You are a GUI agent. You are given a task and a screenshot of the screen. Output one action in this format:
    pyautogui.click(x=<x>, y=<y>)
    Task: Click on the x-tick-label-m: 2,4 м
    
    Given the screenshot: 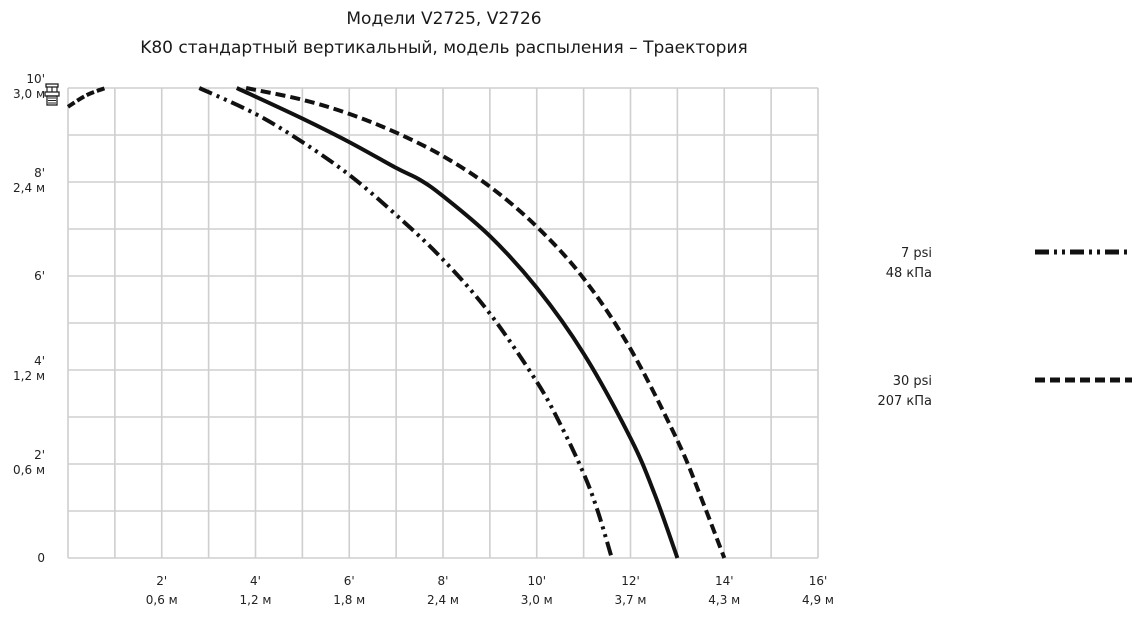 What is the action you would take?
    pyautogui.click(x=443, y=600)
    